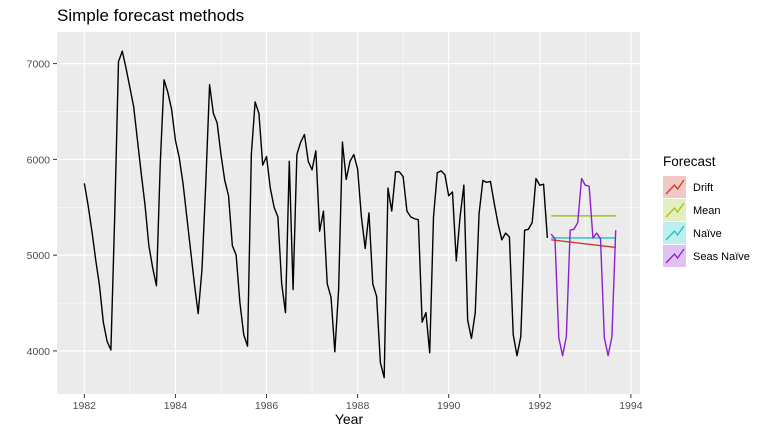 The image size is (769, 434). What do you see at coordinates (631, 406) in the screenshot?
I see `x-tick-label: 1994` at bounding box center [631, 406].